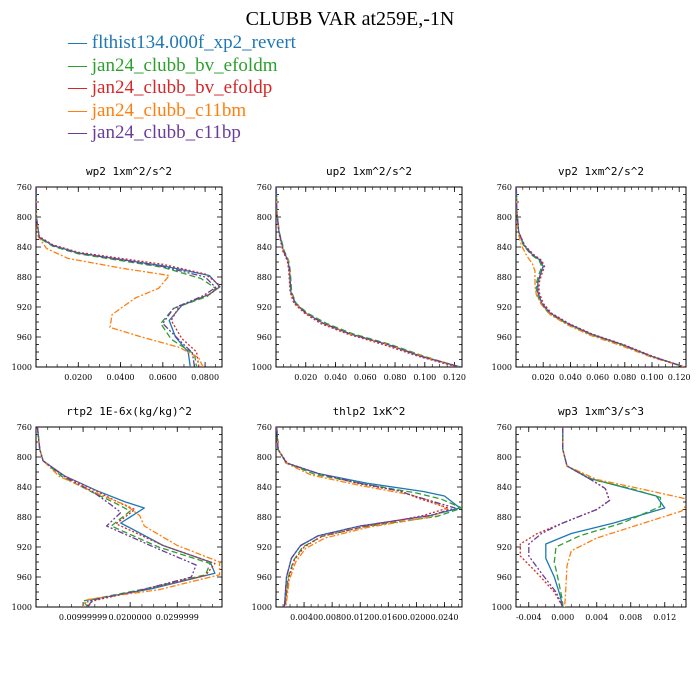  I want to click on x-tick-label: 0.012, so click(664, 617).